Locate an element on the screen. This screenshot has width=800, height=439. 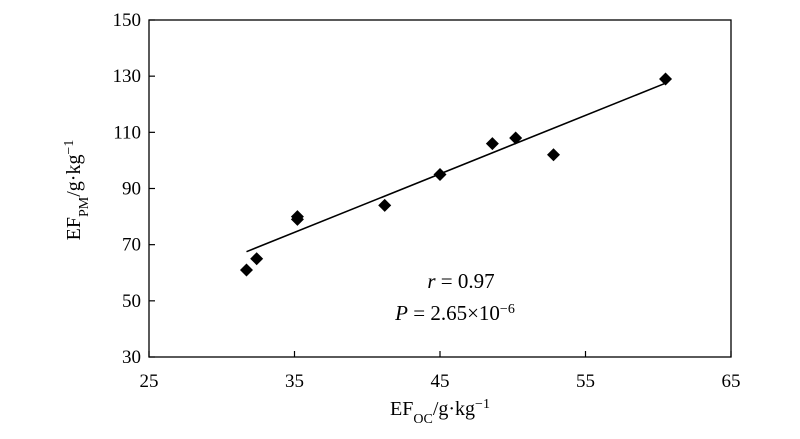
y-tick-label: 50 is located at coordinates (131, 301).